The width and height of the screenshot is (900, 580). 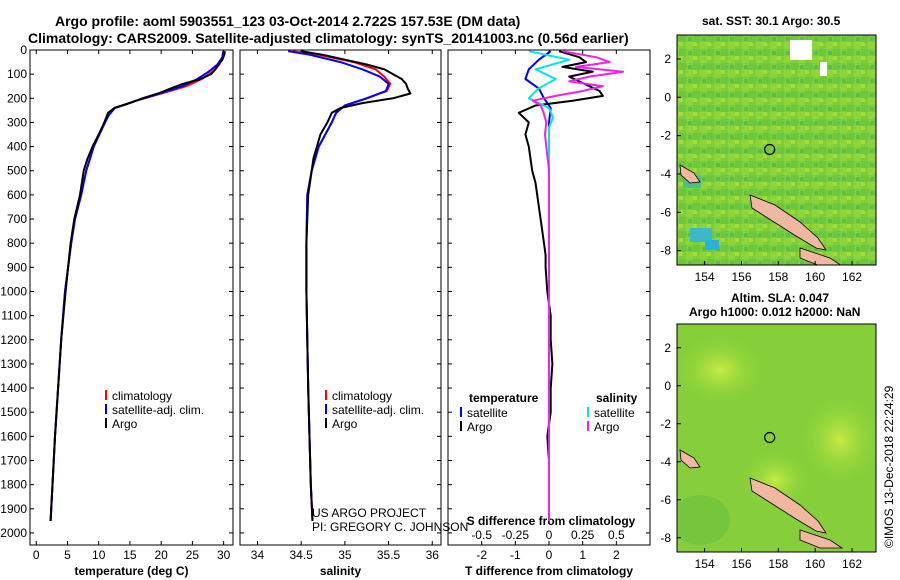 What do you see at coordinates (390, 527) in the screenshot?
I see `annotation-line: PI: GREGORY C. JOHNSON` at bounding box center [390, 527].